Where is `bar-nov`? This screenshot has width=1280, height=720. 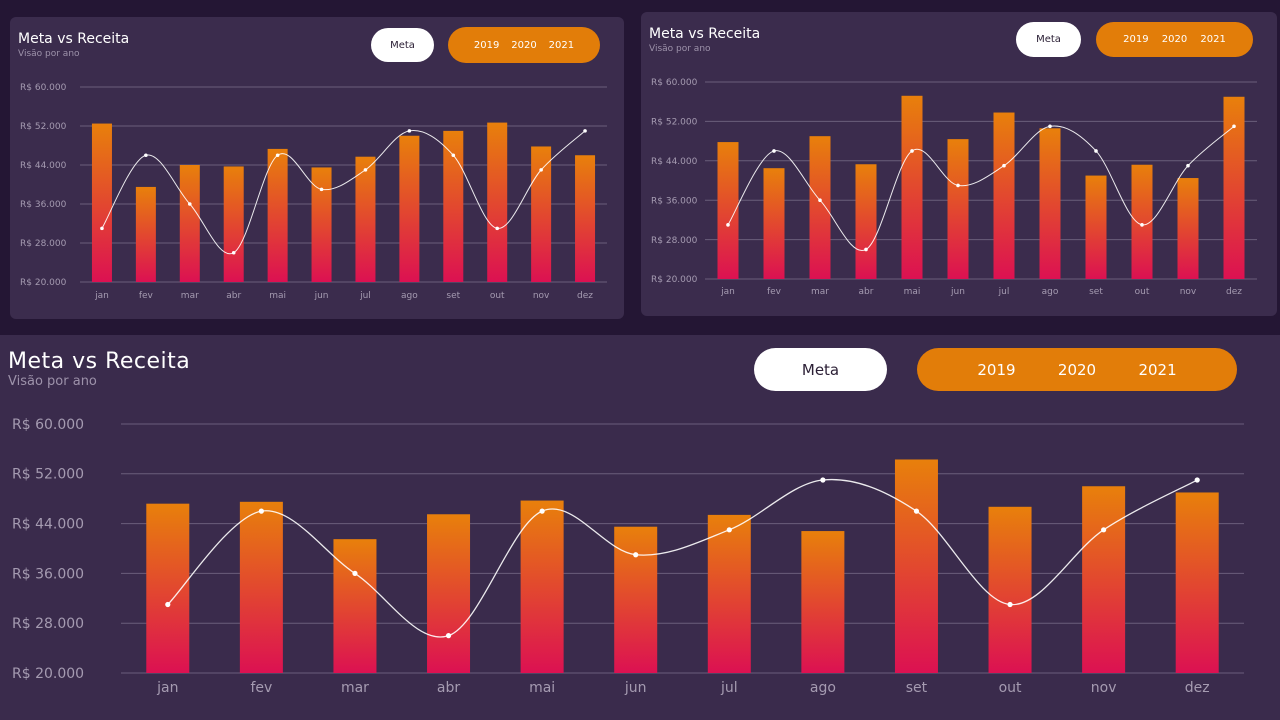 bar-nov is located at coordinates (1104, 579).